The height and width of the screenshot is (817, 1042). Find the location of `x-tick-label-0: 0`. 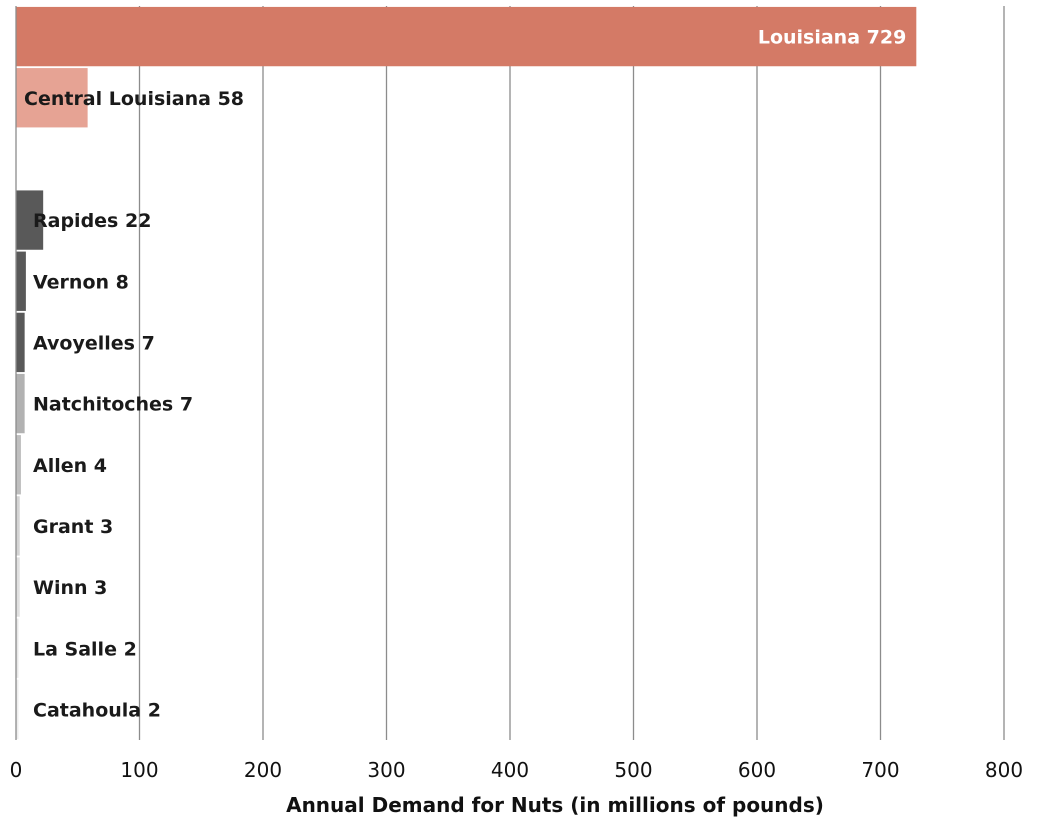

x-tick-label-0: 0 is located at coordinates (16, 770).